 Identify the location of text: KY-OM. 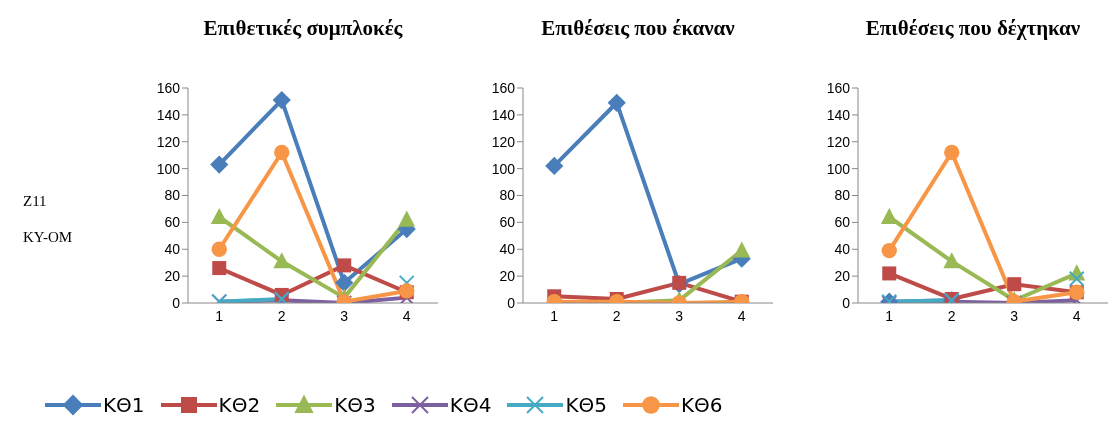
(48, 237).